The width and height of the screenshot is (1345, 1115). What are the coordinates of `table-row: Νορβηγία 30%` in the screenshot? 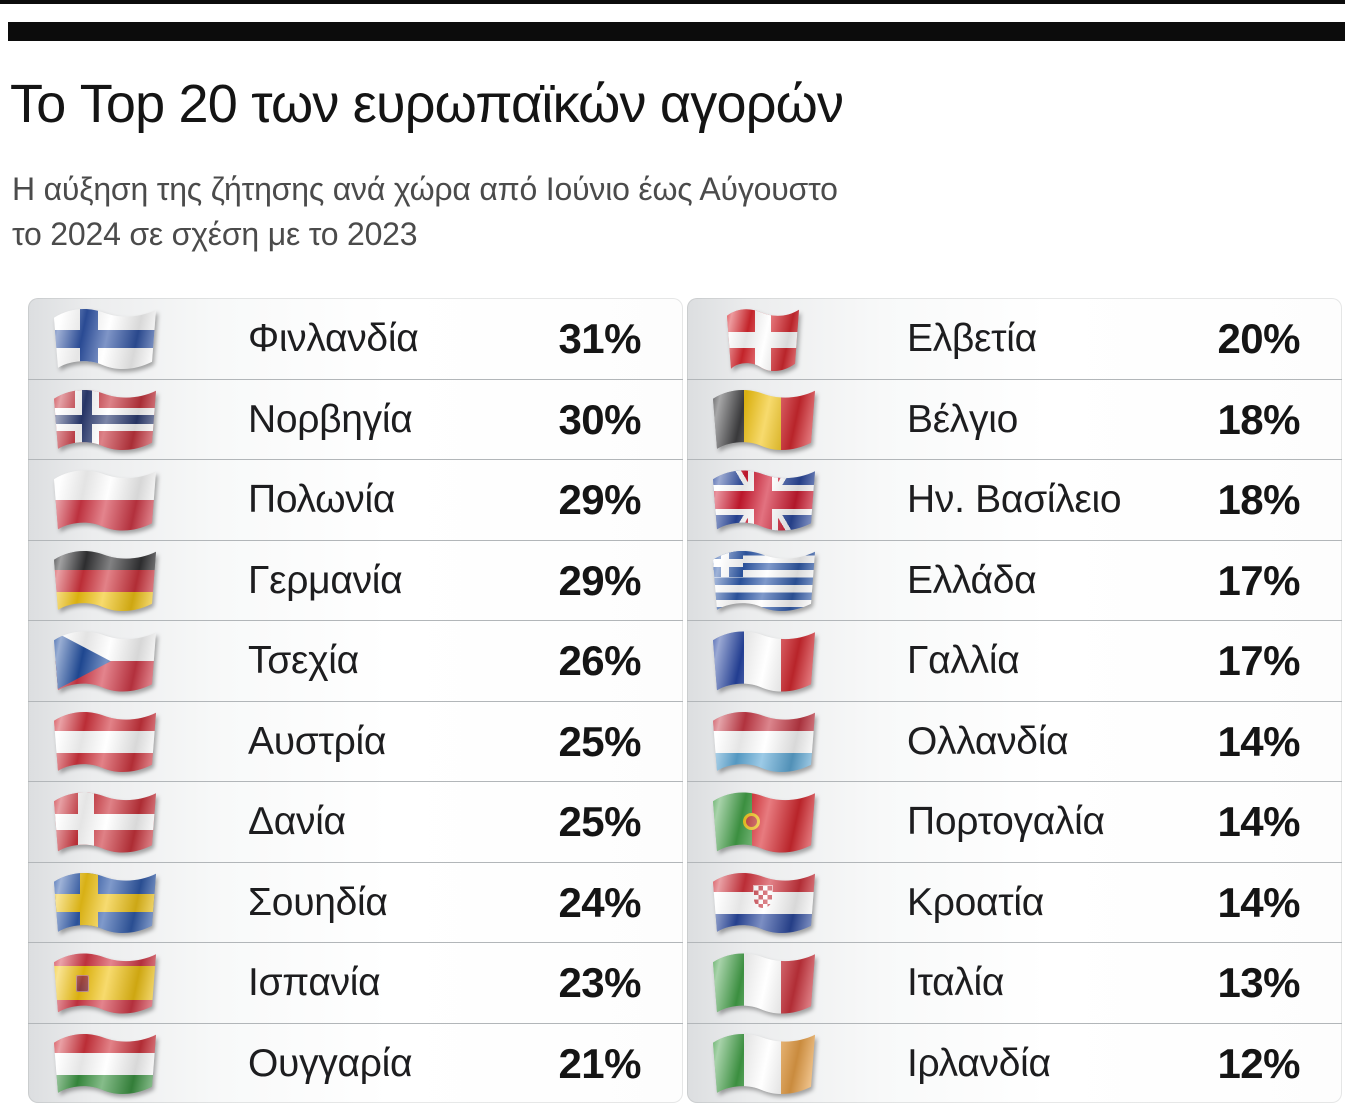 It's located at (355, 419).